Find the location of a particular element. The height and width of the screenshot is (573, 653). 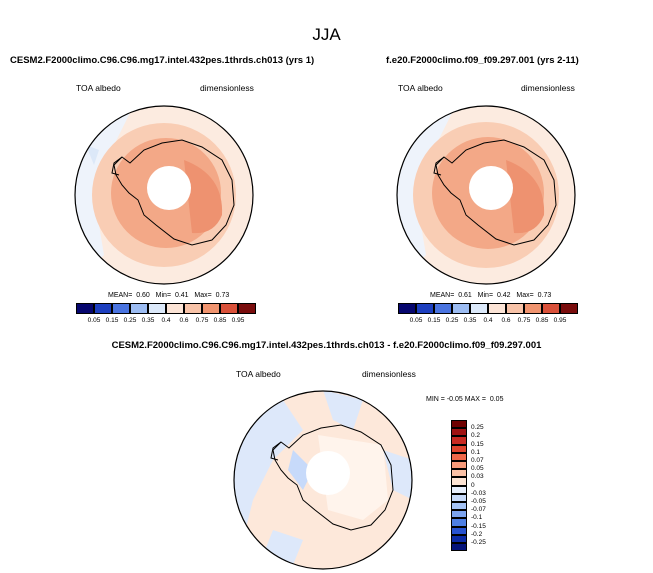

panel2-east-antarctic-high is located at coordinates (525, 197).